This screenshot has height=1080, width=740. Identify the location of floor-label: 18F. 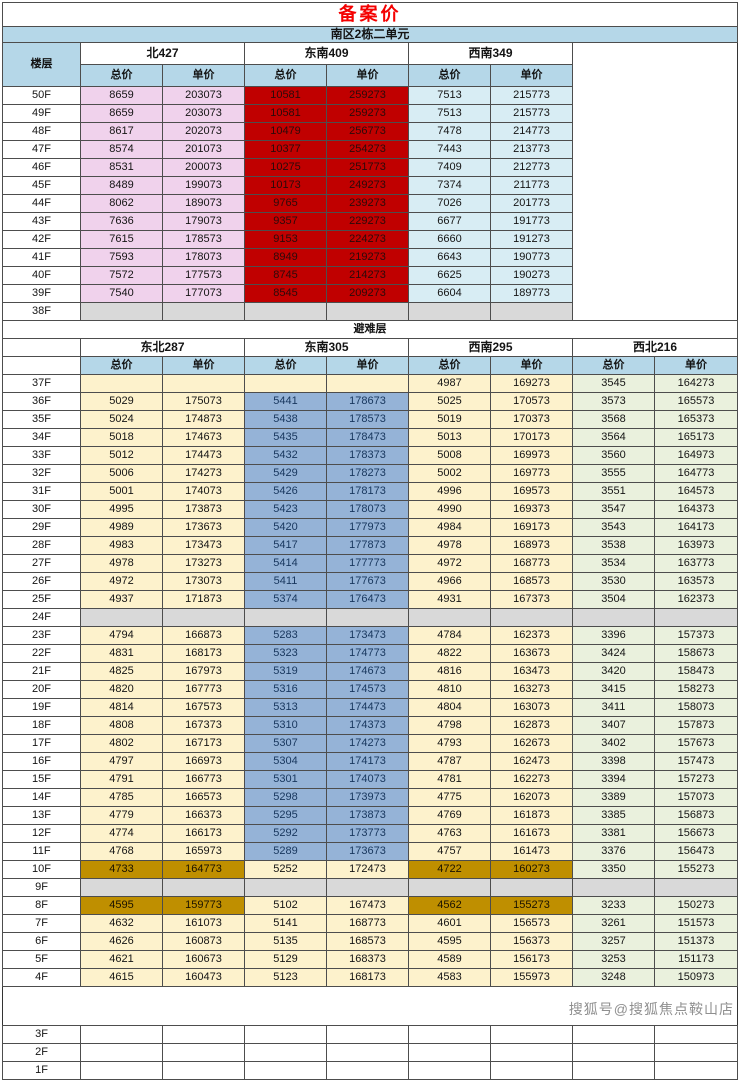
(41, 725).